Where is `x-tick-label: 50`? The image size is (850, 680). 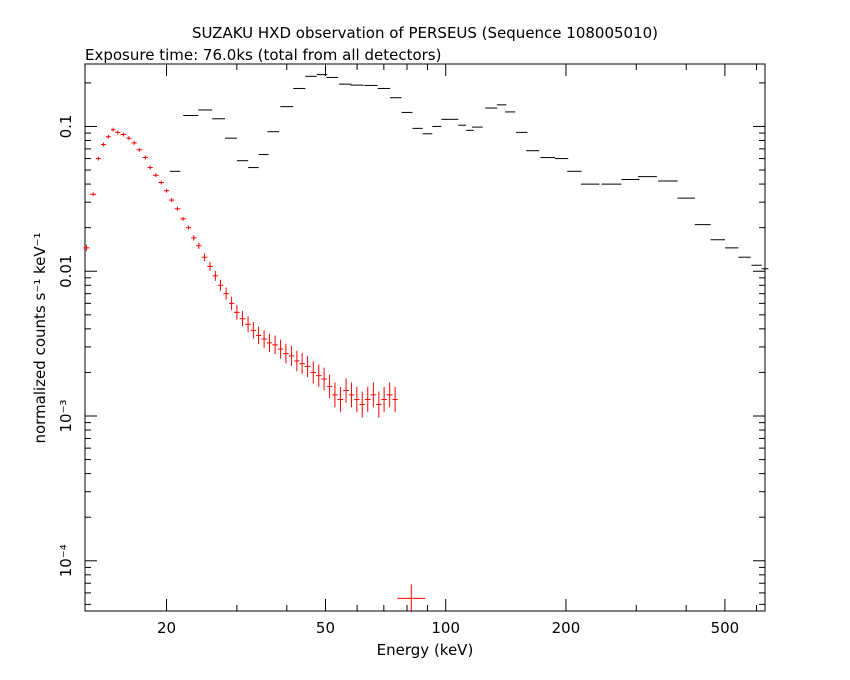 x-tick-label: 50 is located at coordinates (325, 628).